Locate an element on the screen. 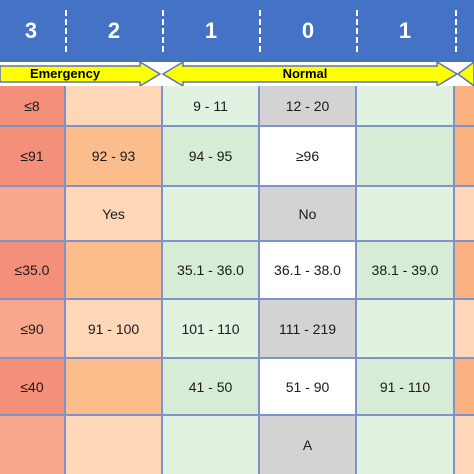 The image size is (474, 474). score-header-col-2: 2 is located at coordinates (114, 30).